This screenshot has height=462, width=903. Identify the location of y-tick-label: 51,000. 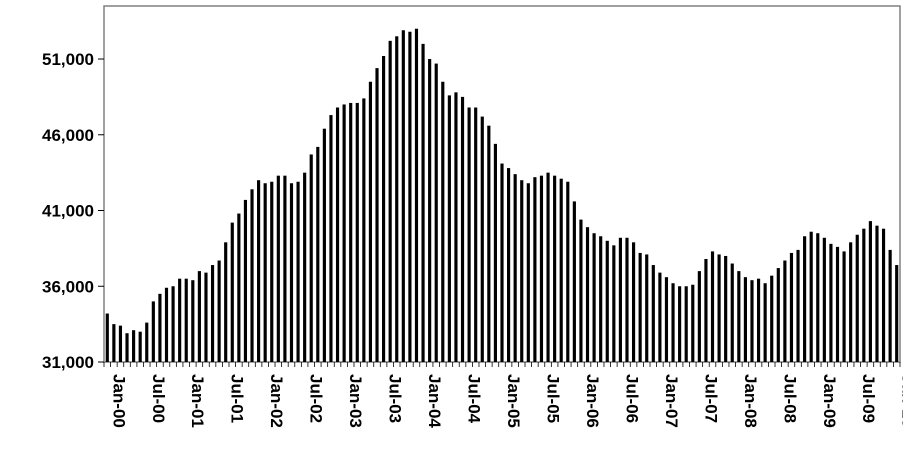
(68, 59).